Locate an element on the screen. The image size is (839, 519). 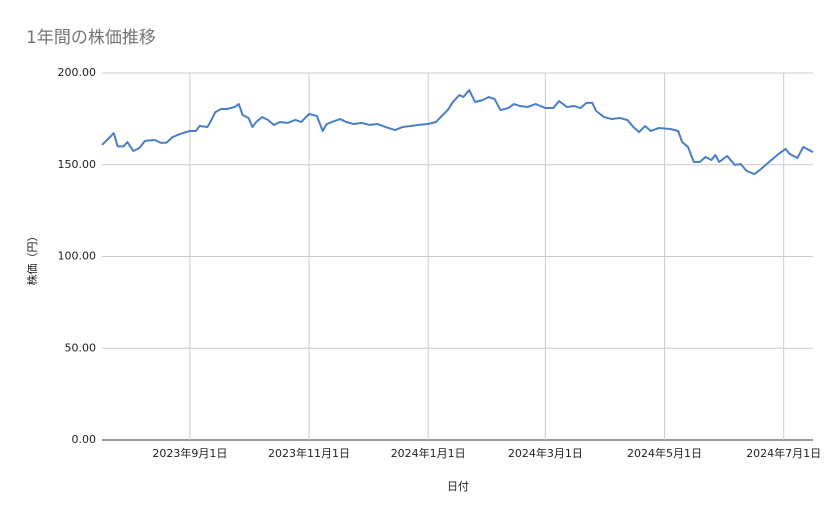
x-tick-label: 2024年3月1日 is located at coordinates (545, 453).